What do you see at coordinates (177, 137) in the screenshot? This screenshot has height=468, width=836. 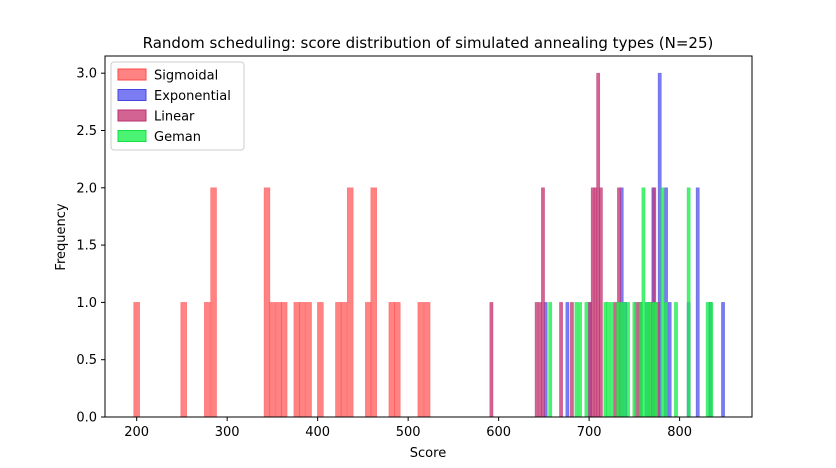 I see `legend-label-geman: Geman` at bounding box center [177, 137].